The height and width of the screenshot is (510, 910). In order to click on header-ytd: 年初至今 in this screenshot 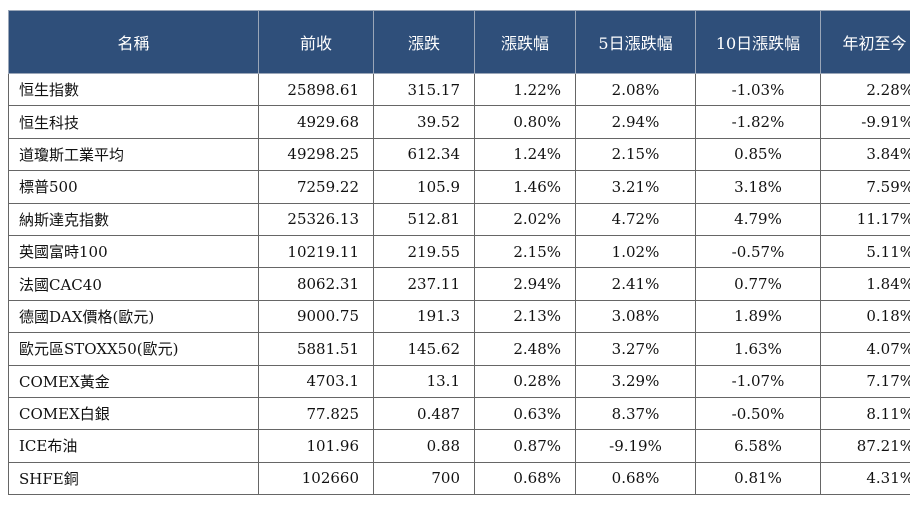, I will do `click(865, 42)`.